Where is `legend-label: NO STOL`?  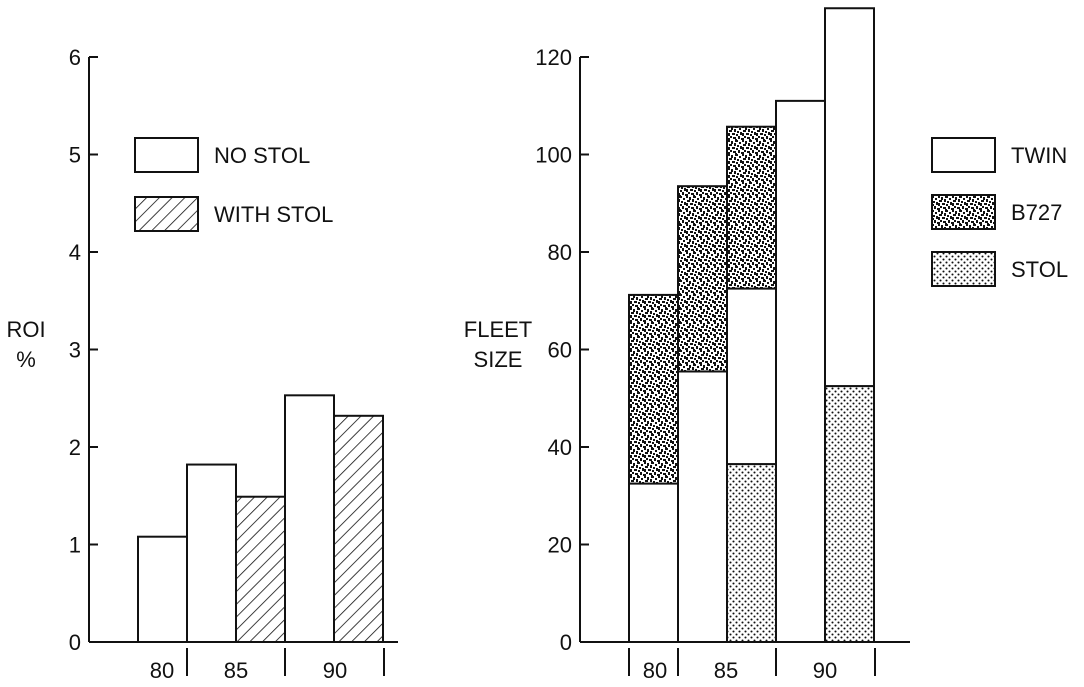
legend-label: NO STOL is located at coordinates (262, 155).